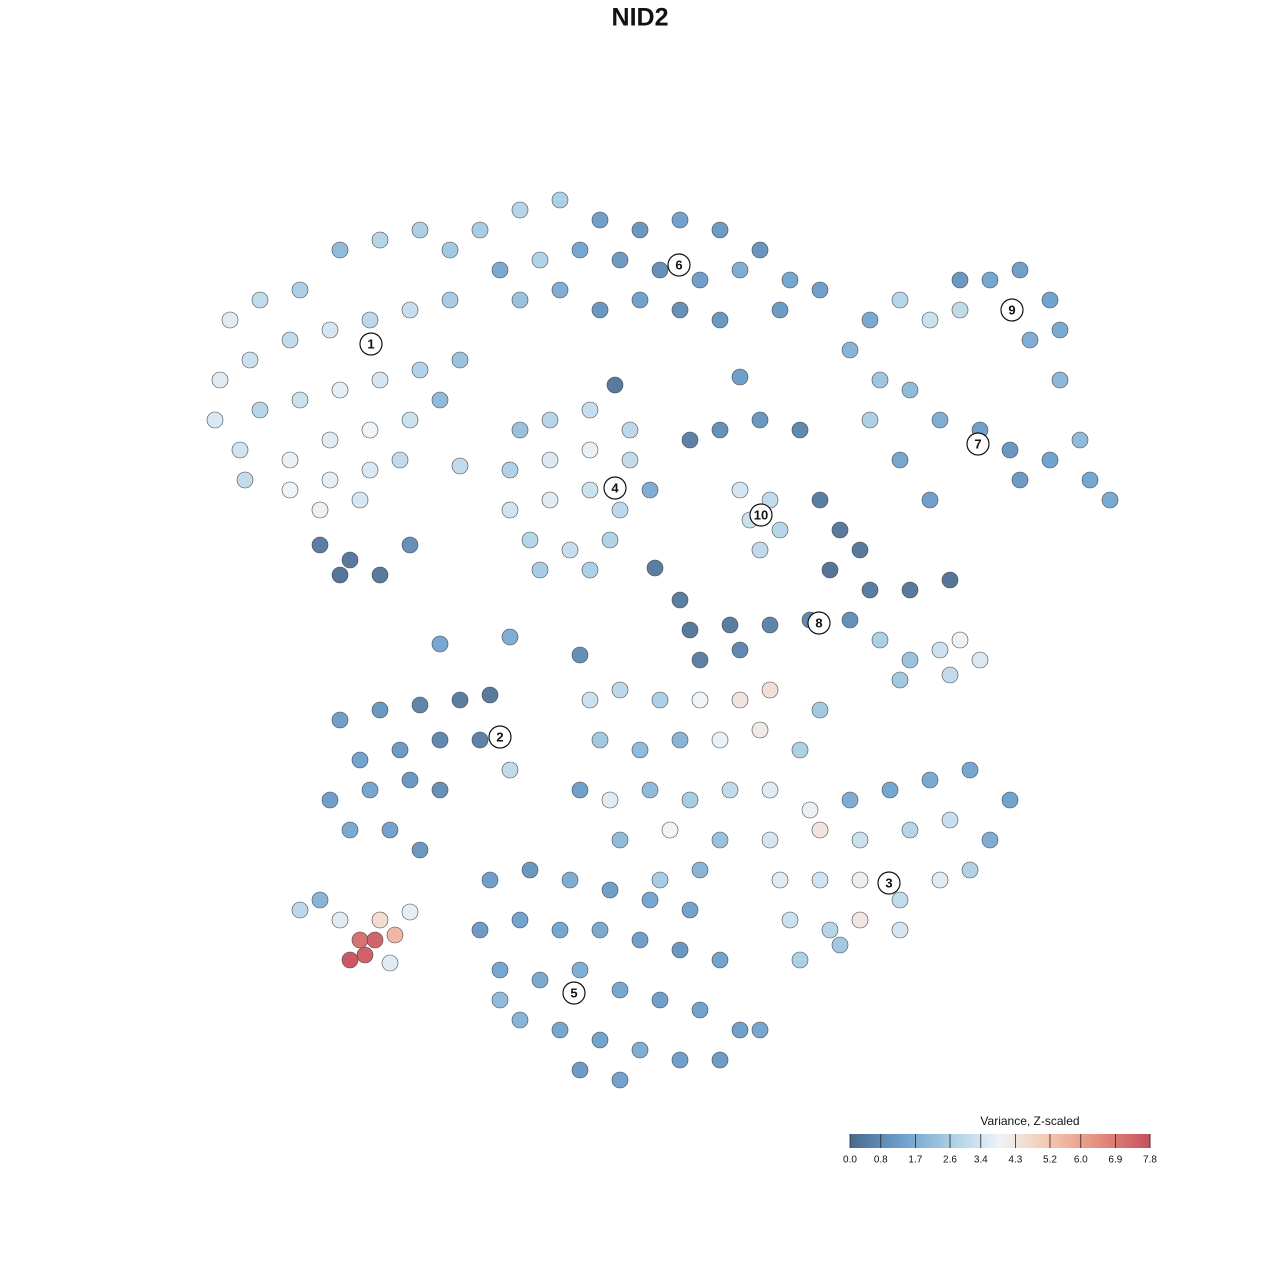 The height and width of the screenshot is (1280, 1280). What do you see at coordinates (1015, 1160) in the screenshot?
I see `colorbar-tick-label: 4.3` at bounding box center [1015, 1160].